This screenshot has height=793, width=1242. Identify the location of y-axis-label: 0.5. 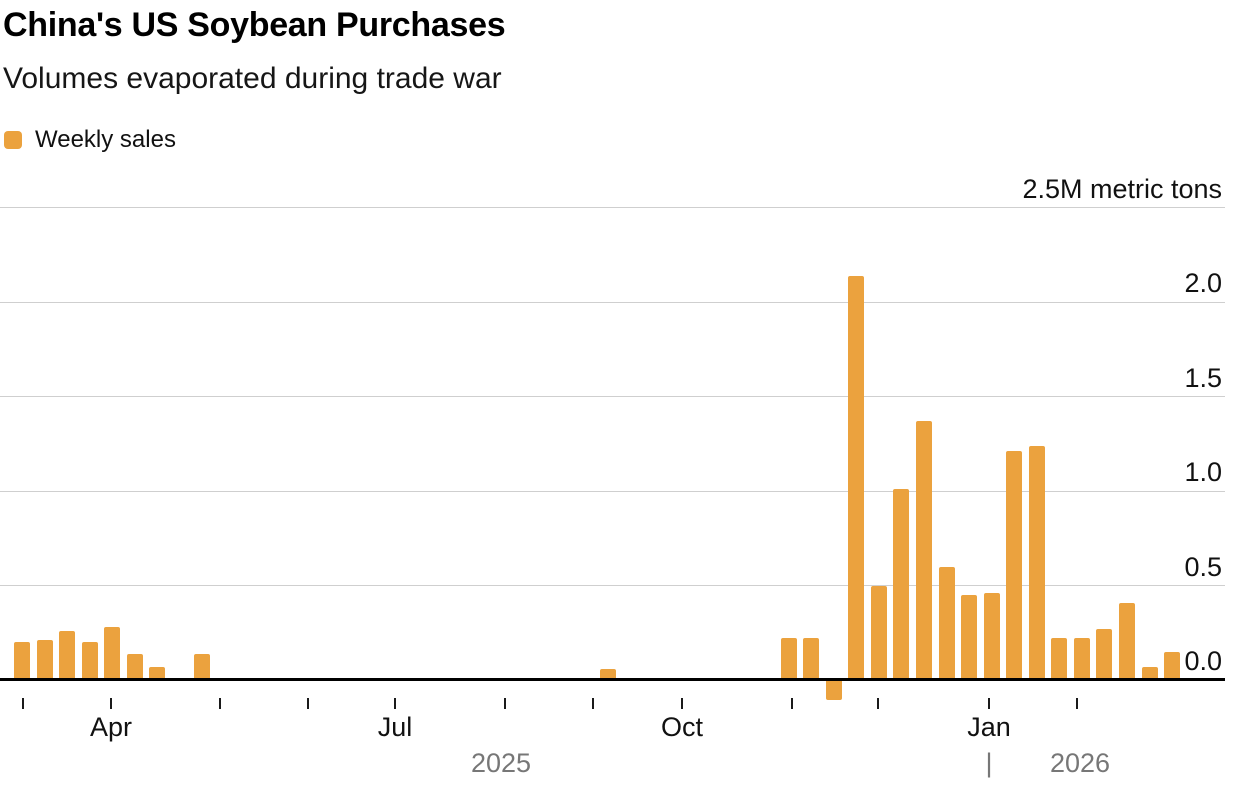
(1203, 566).